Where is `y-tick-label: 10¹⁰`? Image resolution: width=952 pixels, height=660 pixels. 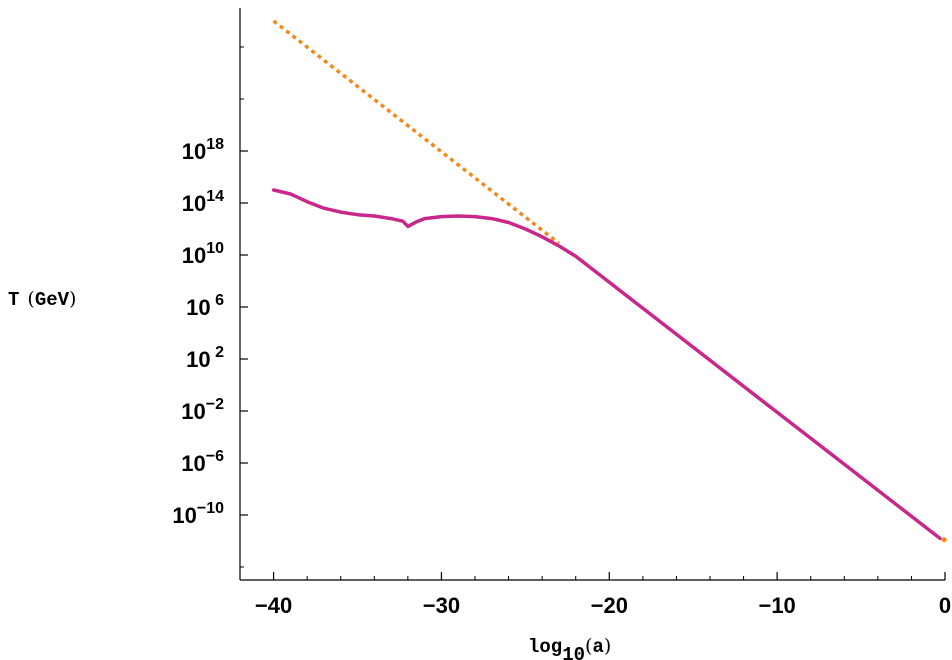
y-tick-label: 10¹⁰ is located at coordinates (203, 254).